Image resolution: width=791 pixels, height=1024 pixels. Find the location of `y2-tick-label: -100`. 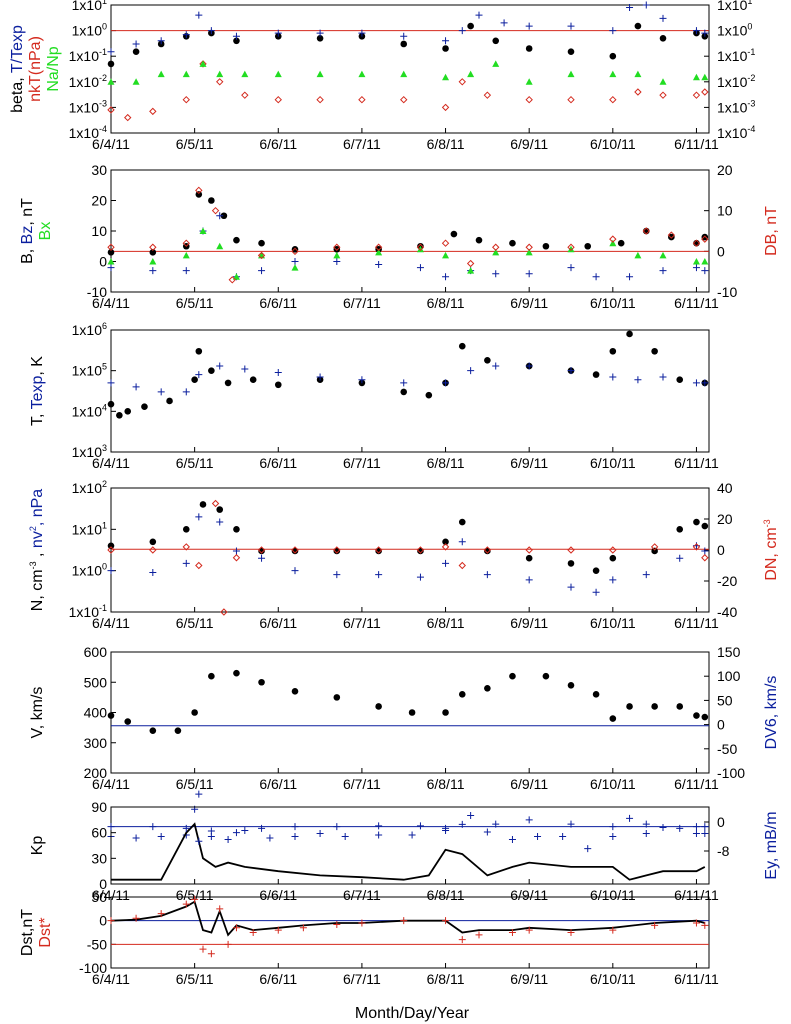

y2-tick-label: -100 is located at coordinates (731, 773).